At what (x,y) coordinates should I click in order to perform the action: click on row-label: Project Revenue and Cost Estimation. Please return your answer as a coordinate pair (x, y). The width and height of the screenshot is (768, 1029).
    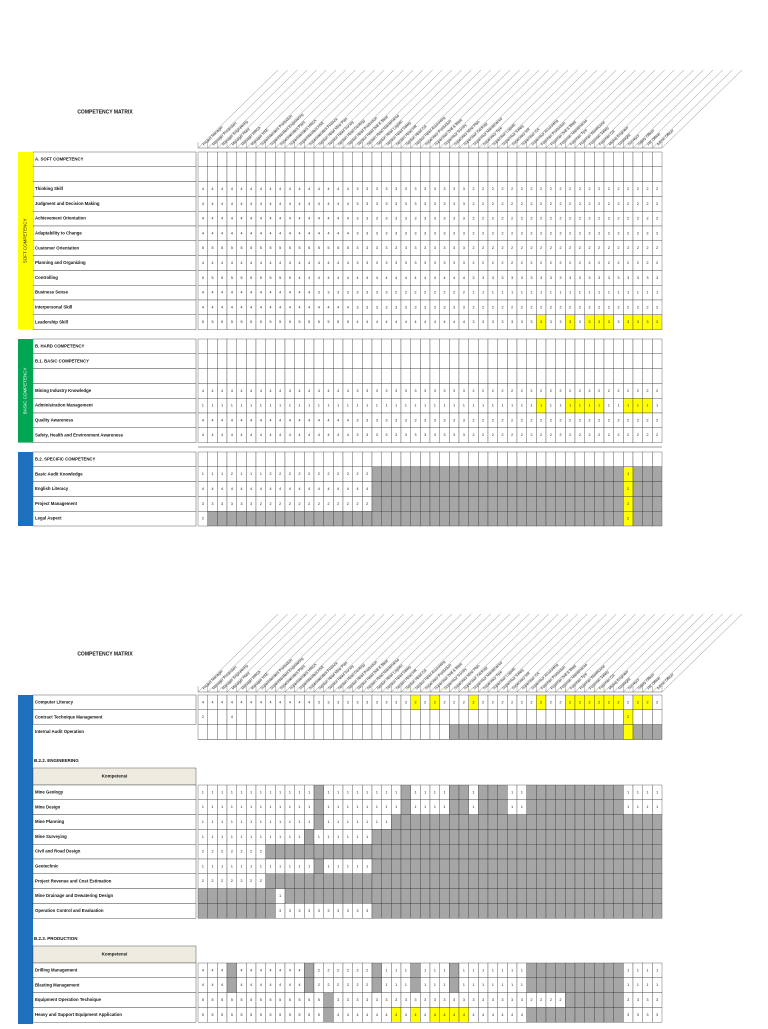
    Looking at the image, I should click on (73, 880).